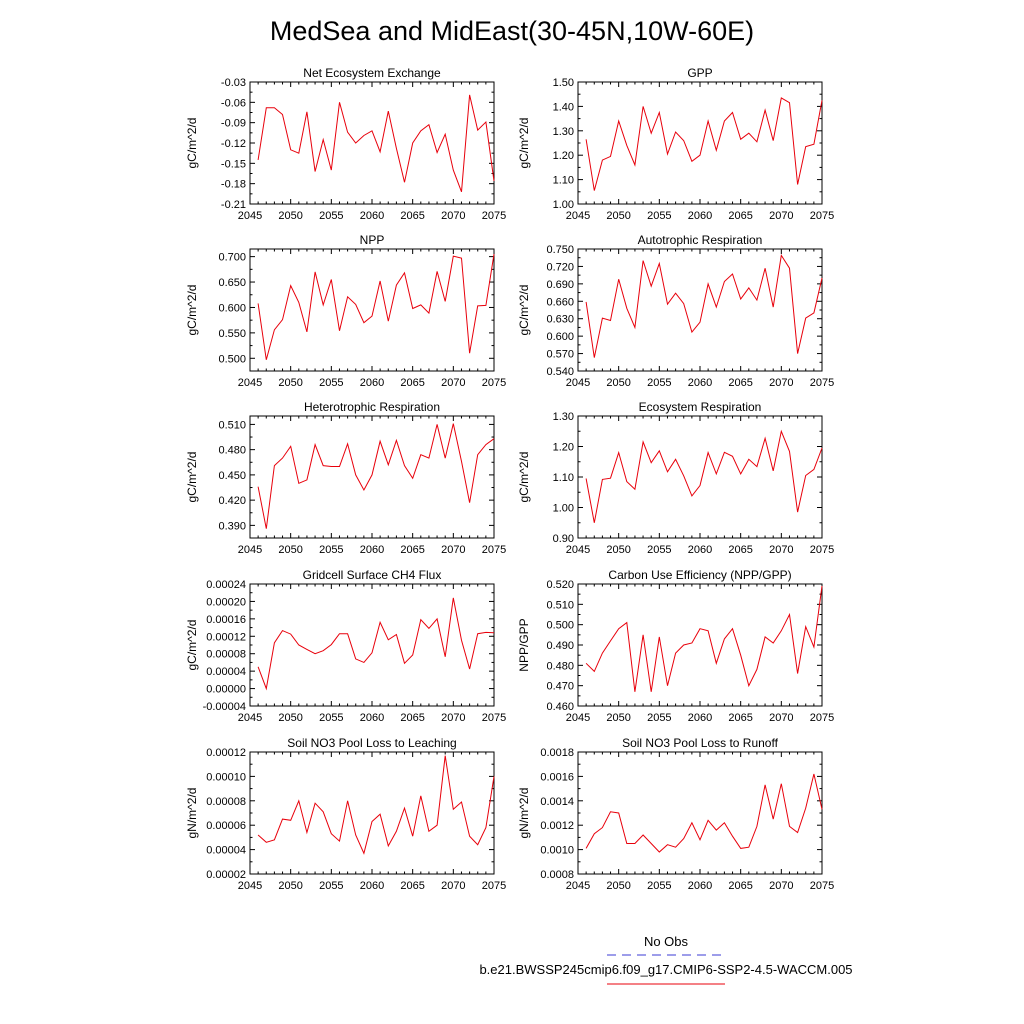  What do you see at coordinates (560, 666) in the screenshot?
I see `y-tick-label: 0.480` at bounding box center [560, 666].